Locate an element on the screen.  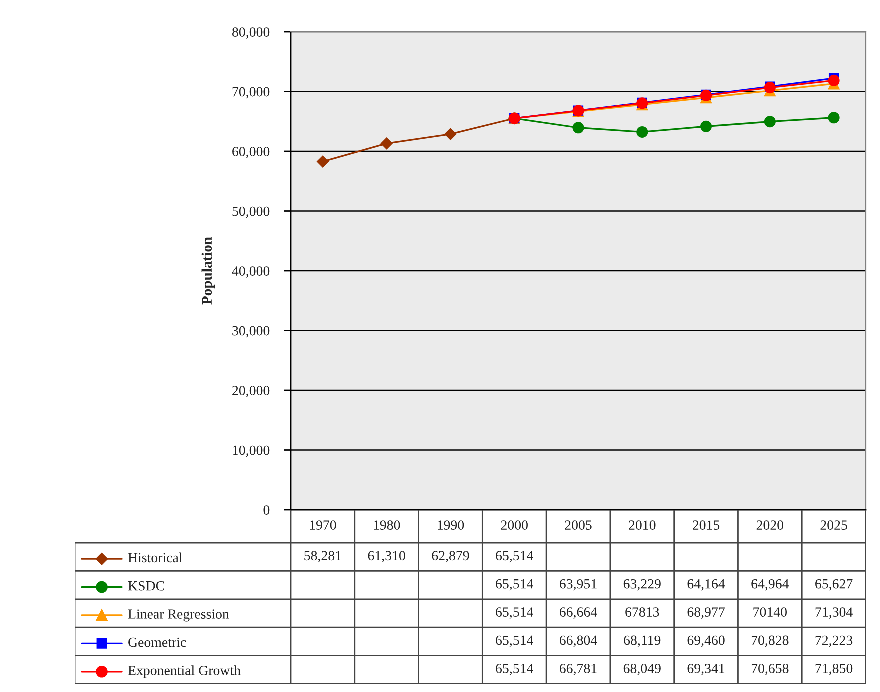
data-label: 67813 is located at coordinates (643, 612).